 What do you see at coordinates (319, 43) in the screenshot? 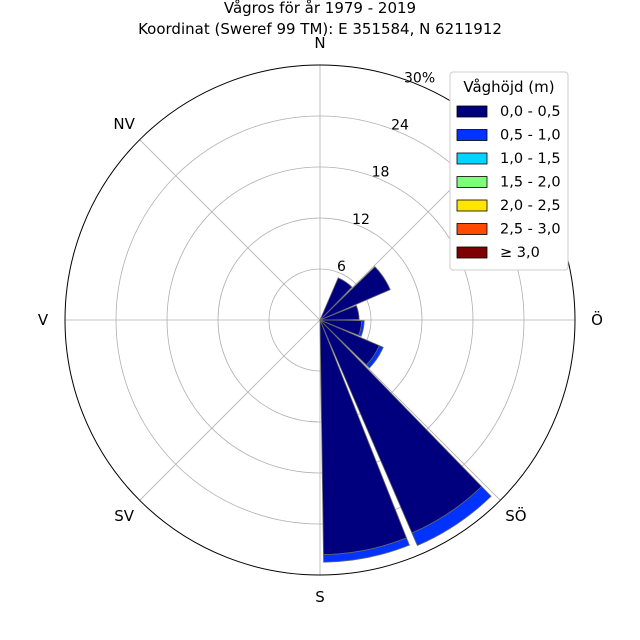
I see `compass-label: N` at bounding box center [319, 43].